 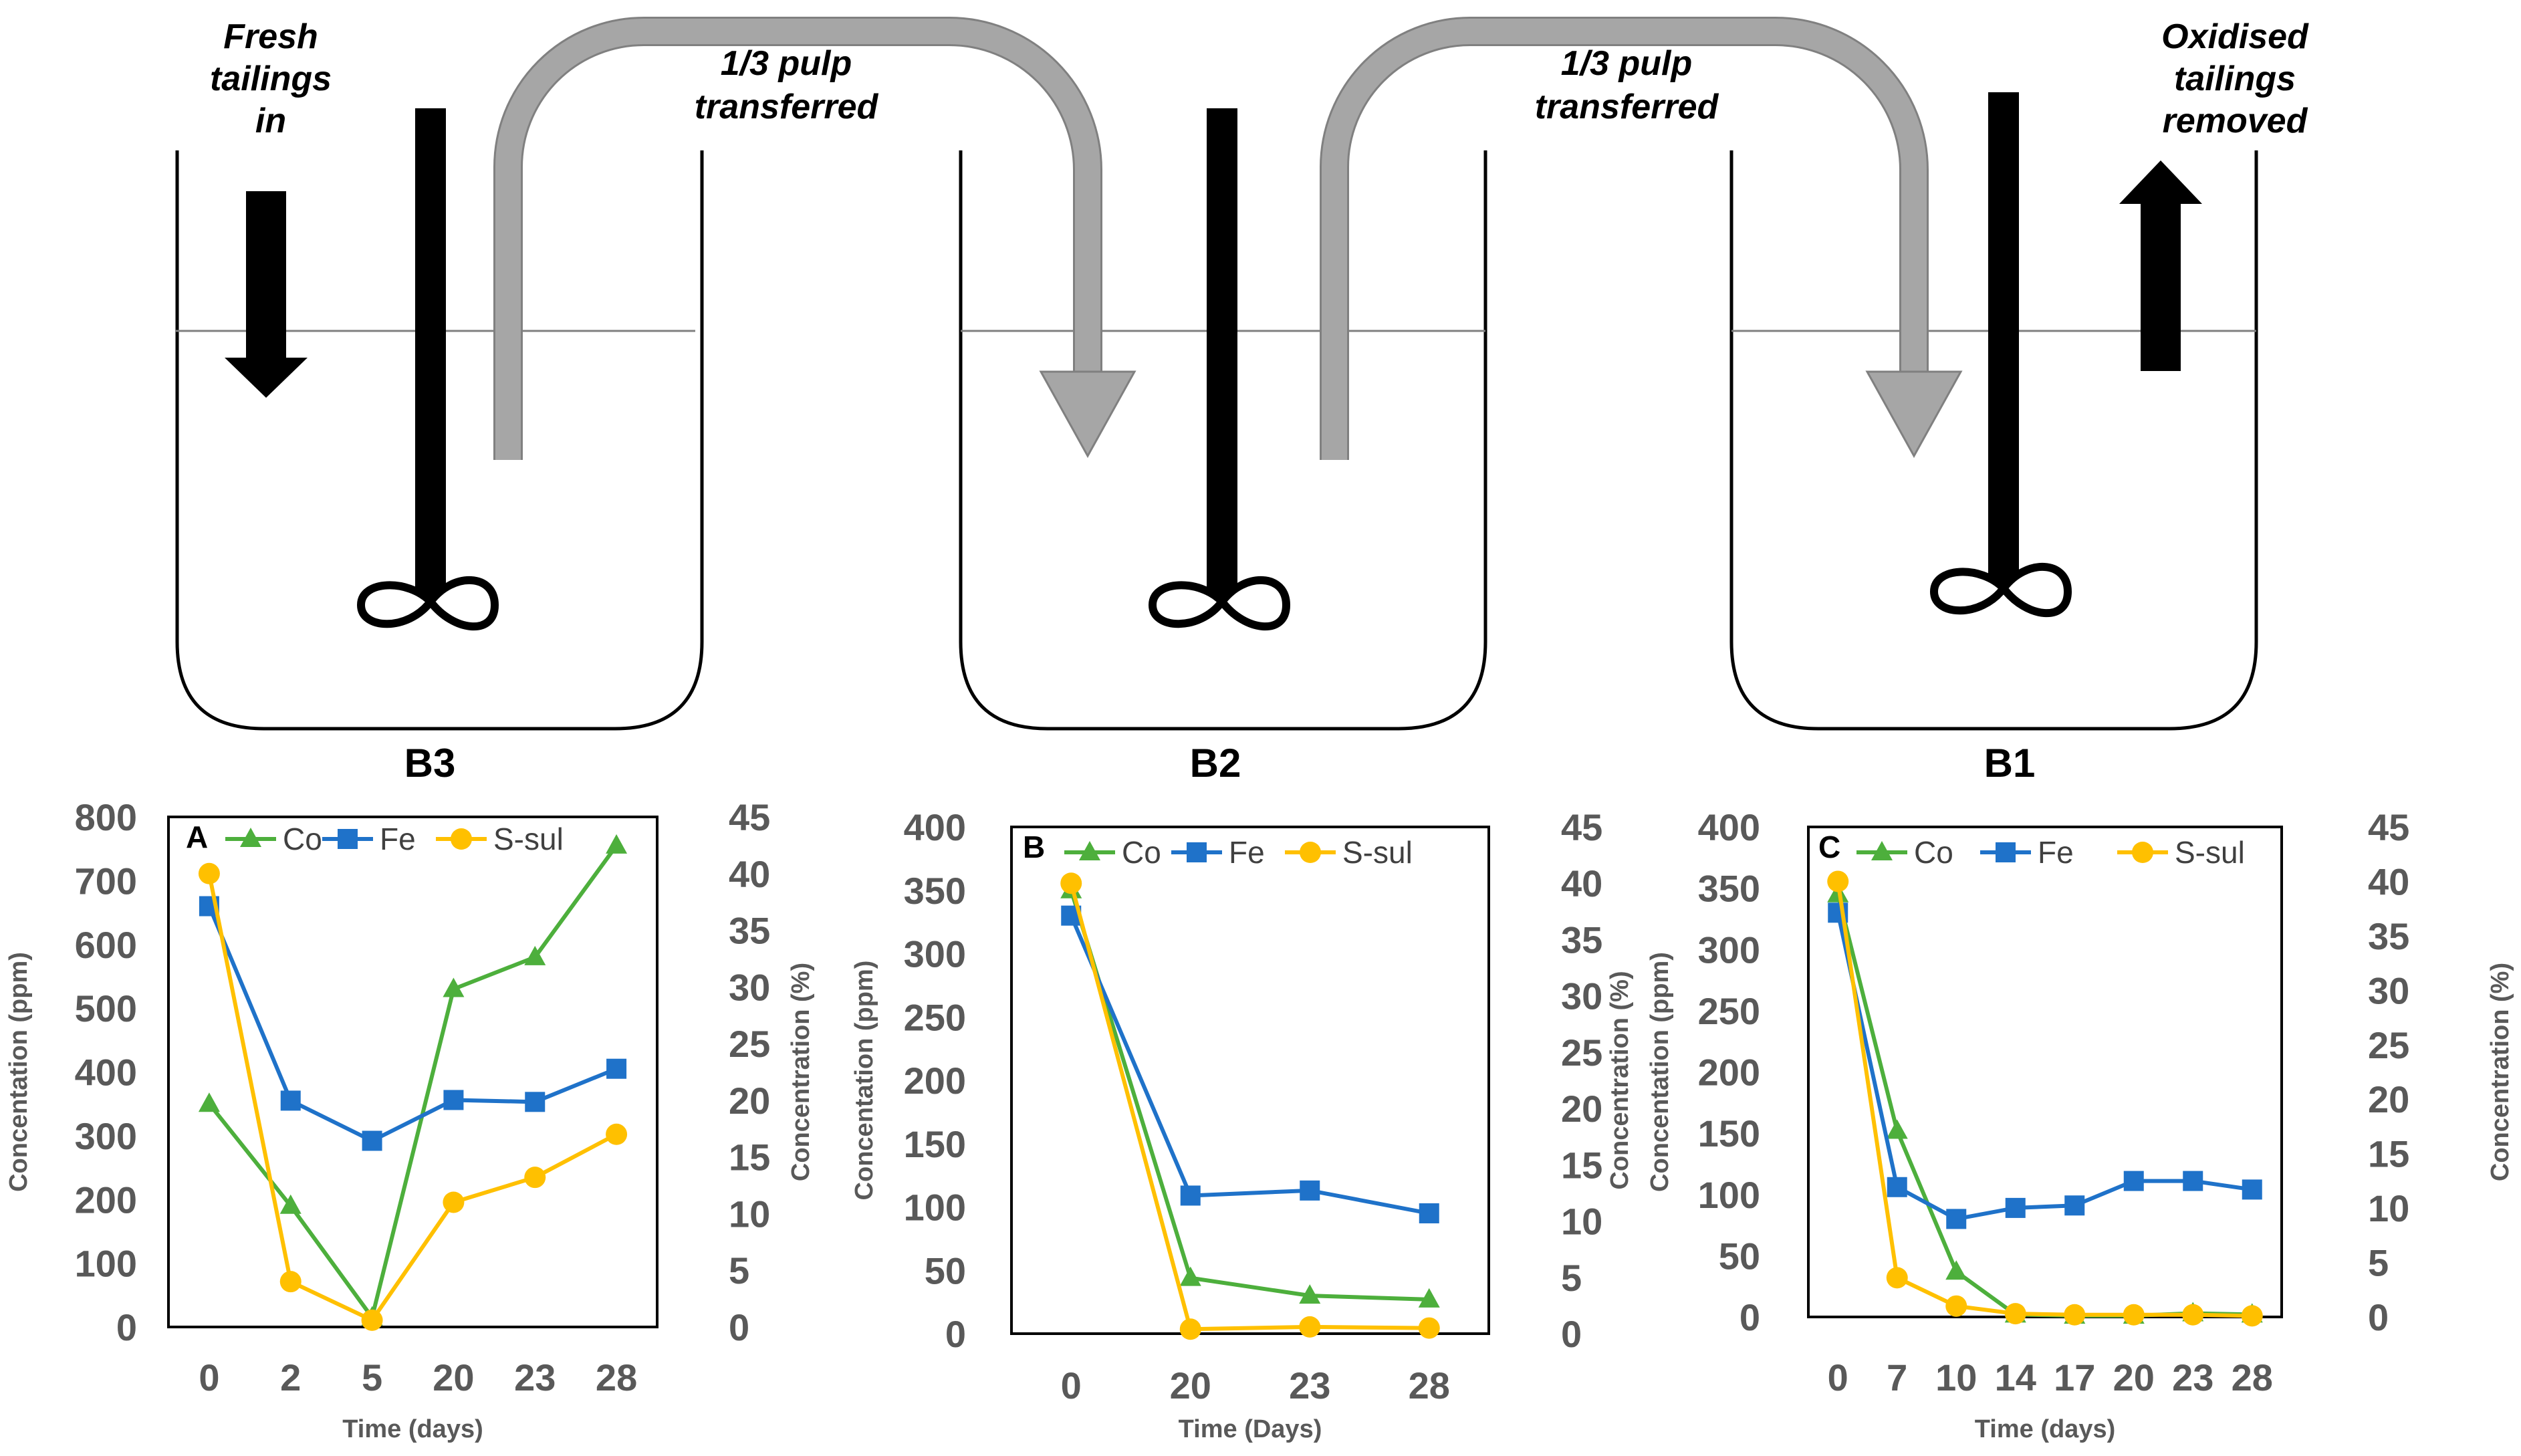 What do you see at coordinates (935, 891) in the screenshot?
I see `y-tick-label: 350` at bounding box center [935, 891].